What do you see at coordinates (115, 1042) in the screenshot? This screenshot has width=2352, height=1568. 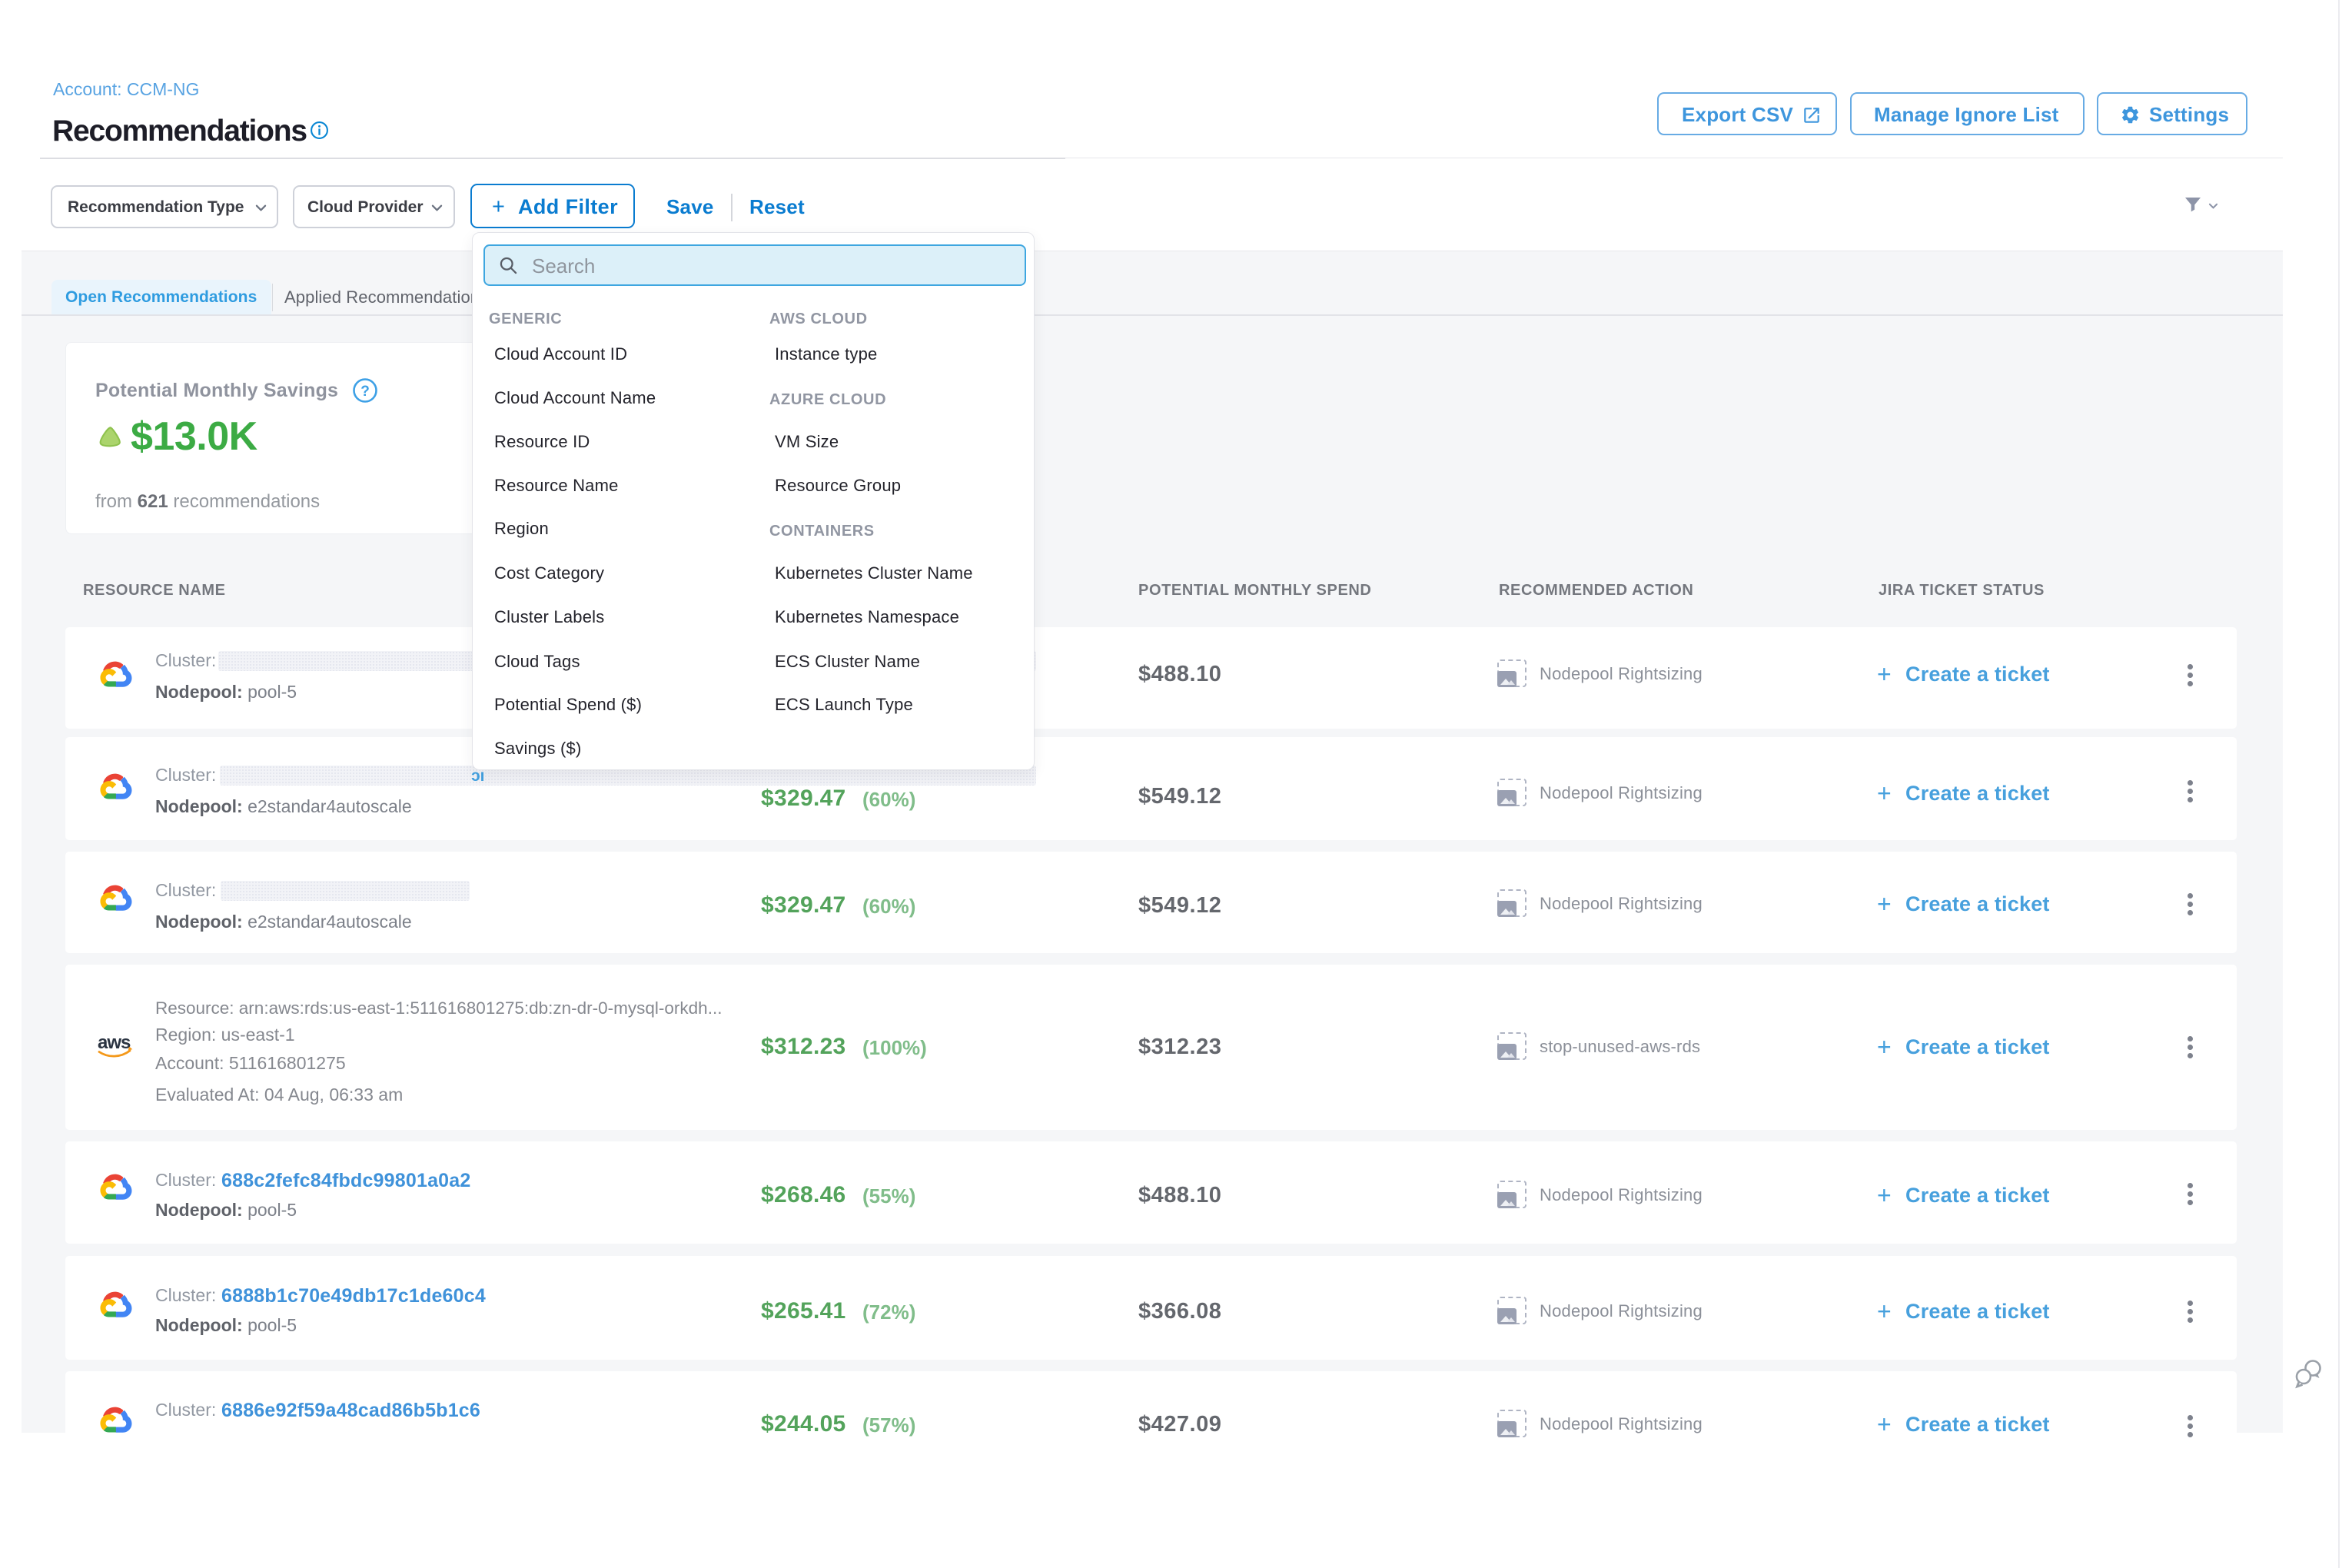 I see `svg-text: aws` at bounding box center [115, 1042].